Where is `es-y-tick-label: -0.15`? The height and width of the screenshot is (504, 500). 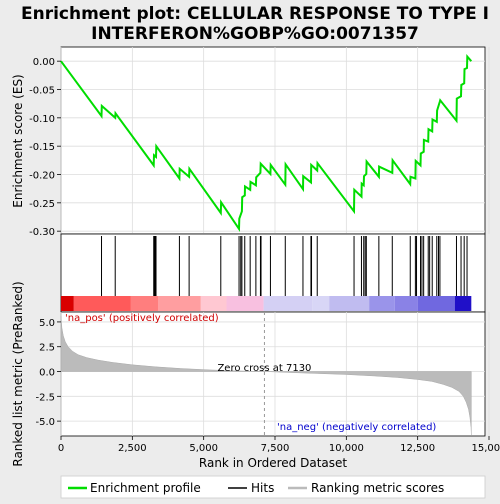
es-y-tick-label: -0.15 is located at coordinates (42, 147).